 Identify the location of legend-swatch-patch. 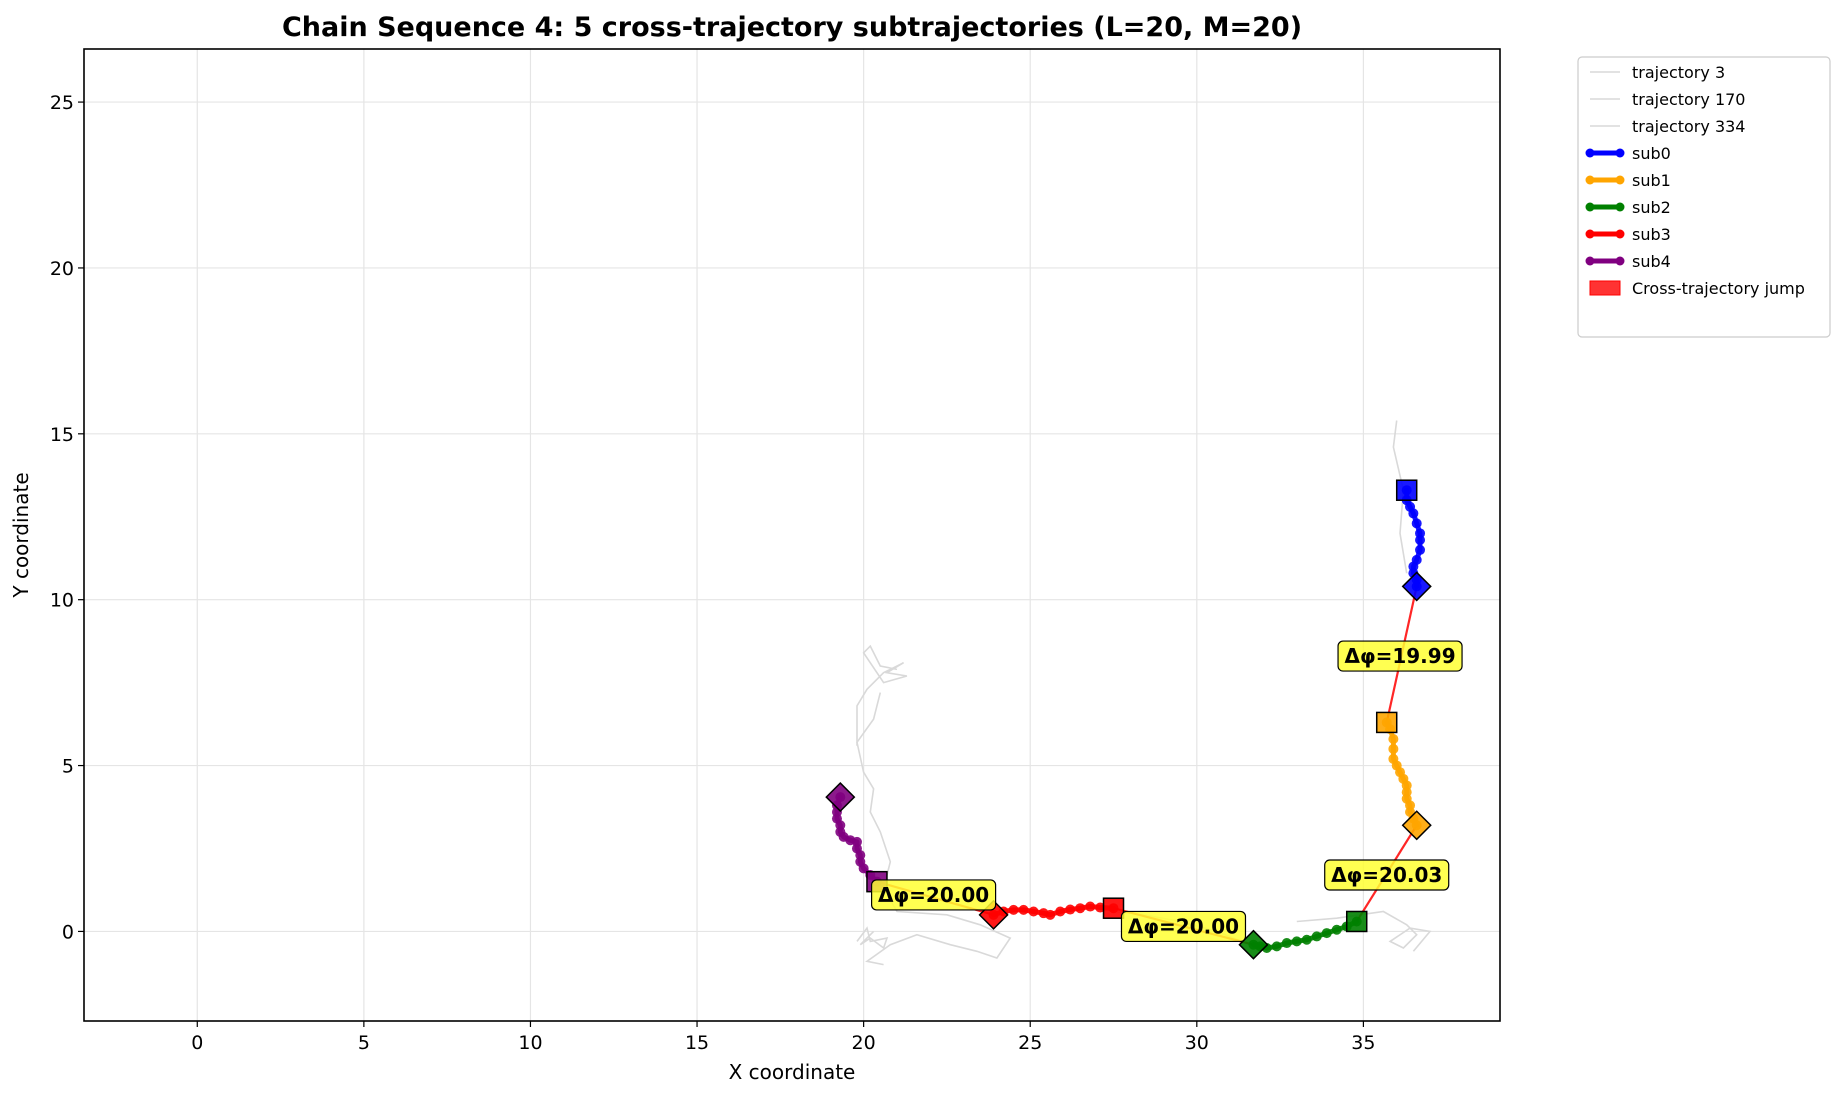
(1605, 288).